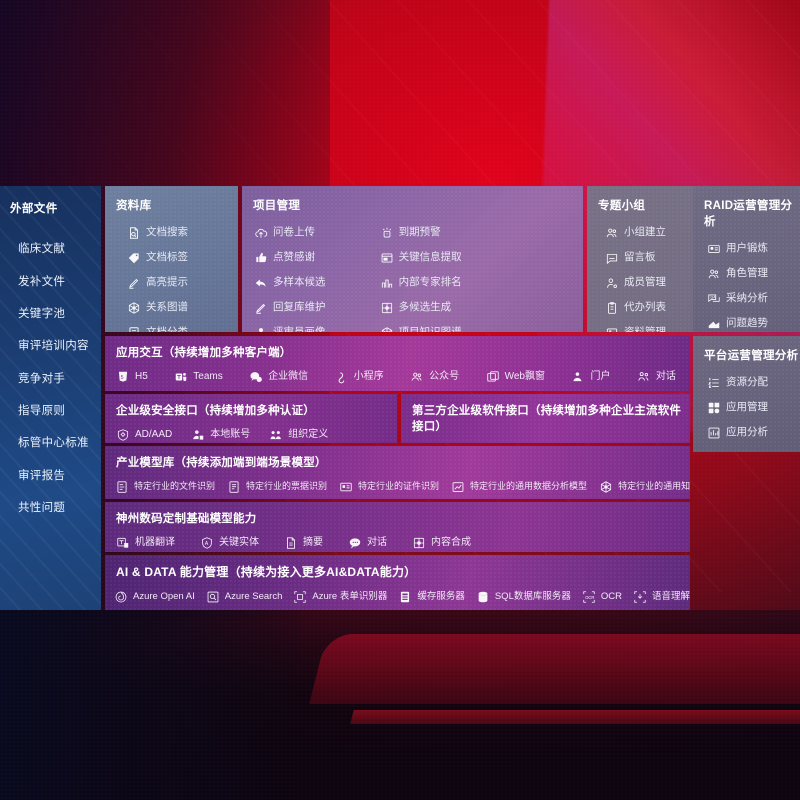  What do you see at coordinates (313, 542) in the screenshot?
I see `item-label: 摘要` at bounding box center [313, 542].